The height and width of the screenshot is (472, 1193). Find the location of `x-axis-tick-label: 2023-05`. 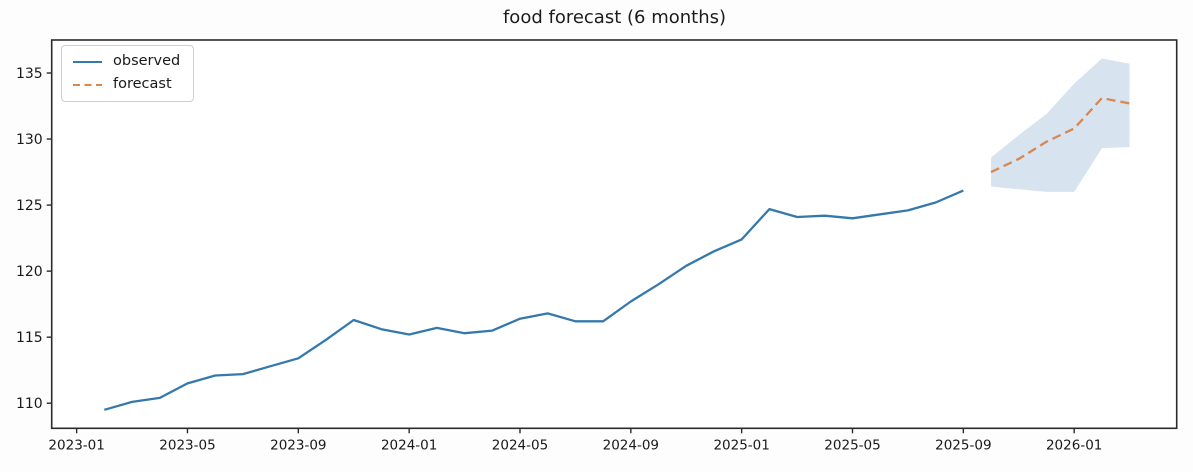

x-axis-tick-label: 2023-05 is located at coordinates (187, 445).